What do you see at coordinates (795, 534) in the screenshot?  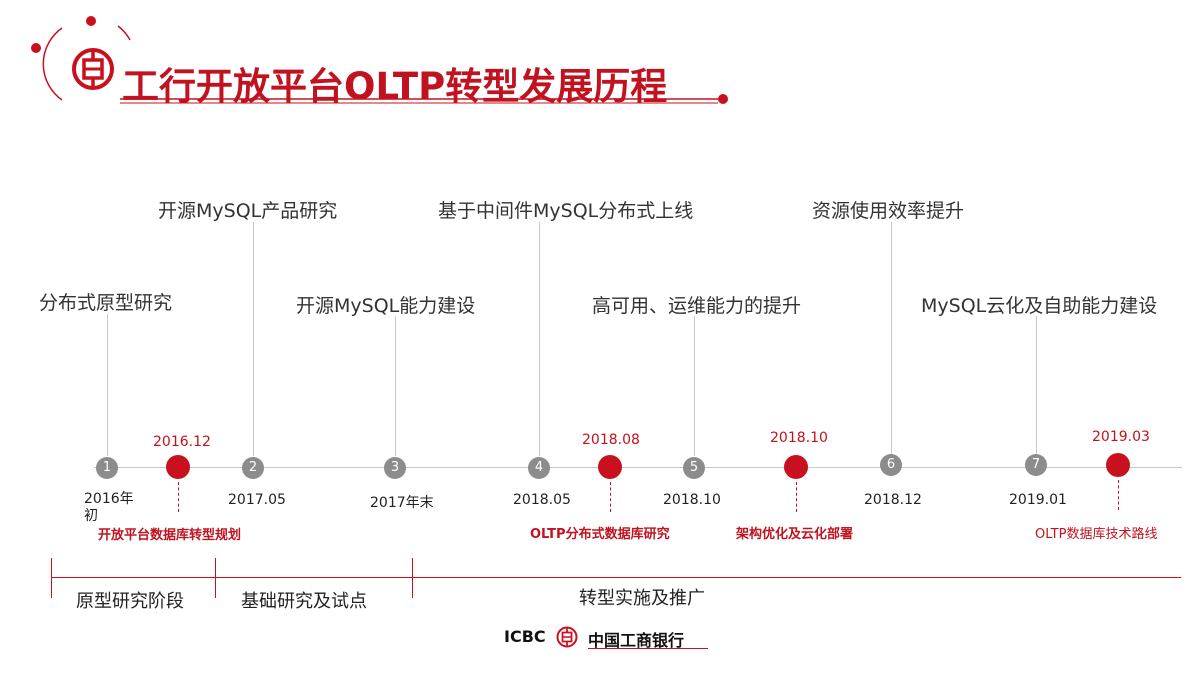 I see `red-event-label-3: 架构优化及云化部署` at bounding box center [795, 534].